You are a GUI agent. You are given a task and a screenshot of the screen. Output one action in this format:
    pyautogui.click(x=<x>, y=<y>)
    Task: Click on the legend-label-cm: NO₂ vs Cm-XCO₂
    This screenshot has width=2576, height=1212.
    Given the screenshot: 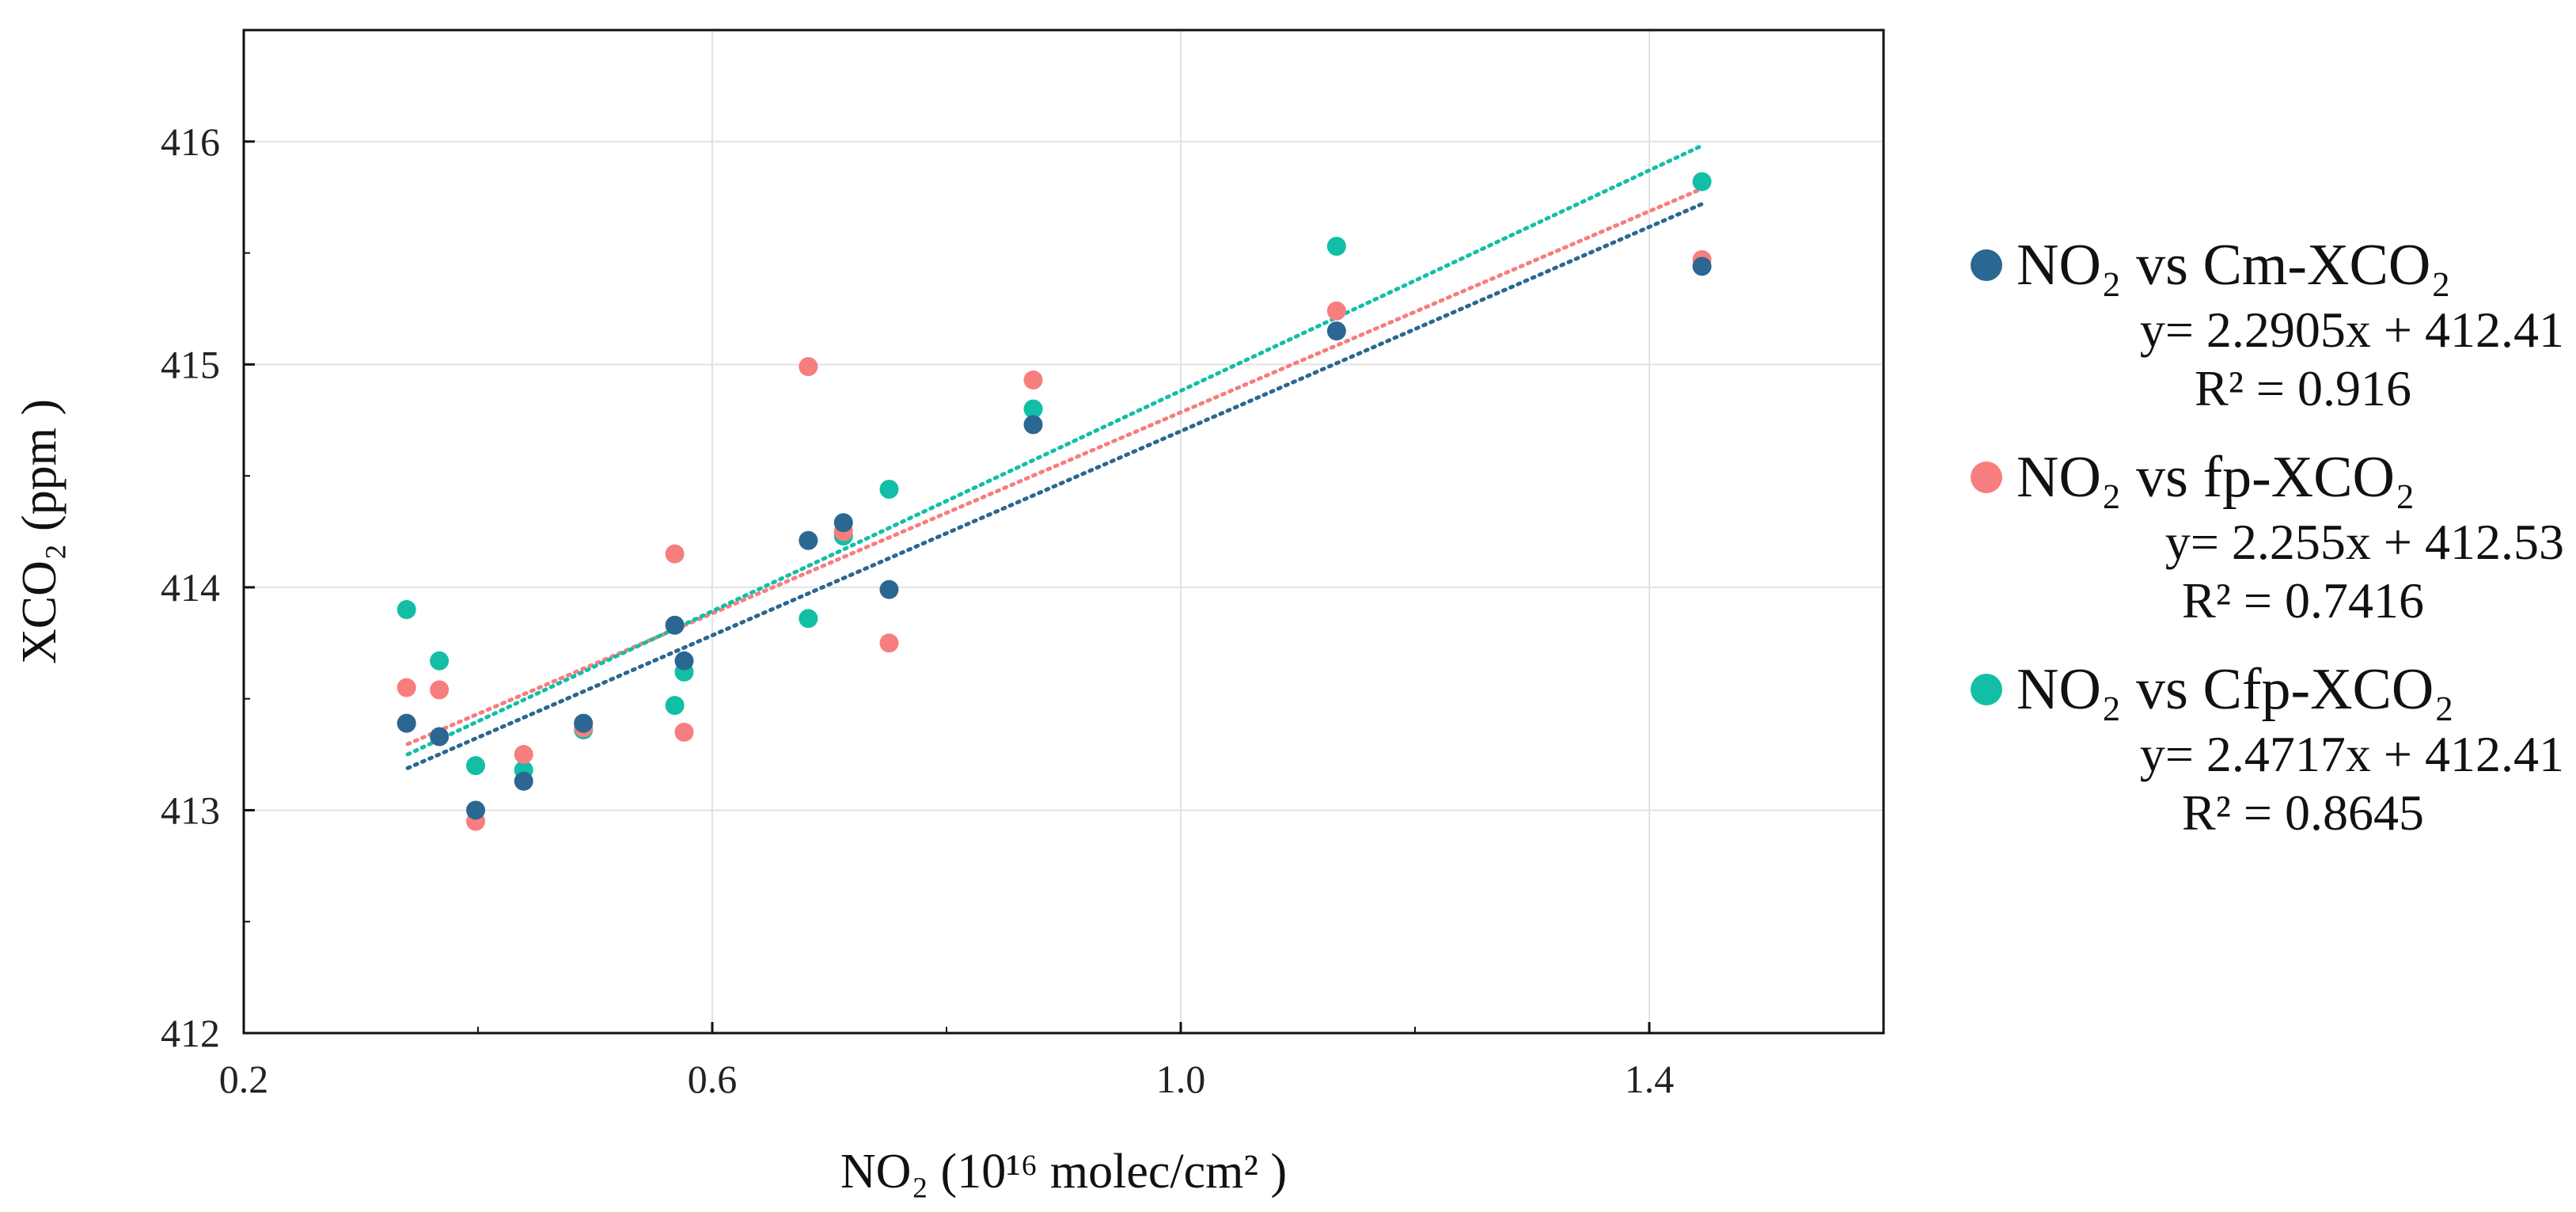 What is the action you would take?
    pyautogui.click(x=2234, y=265)
    